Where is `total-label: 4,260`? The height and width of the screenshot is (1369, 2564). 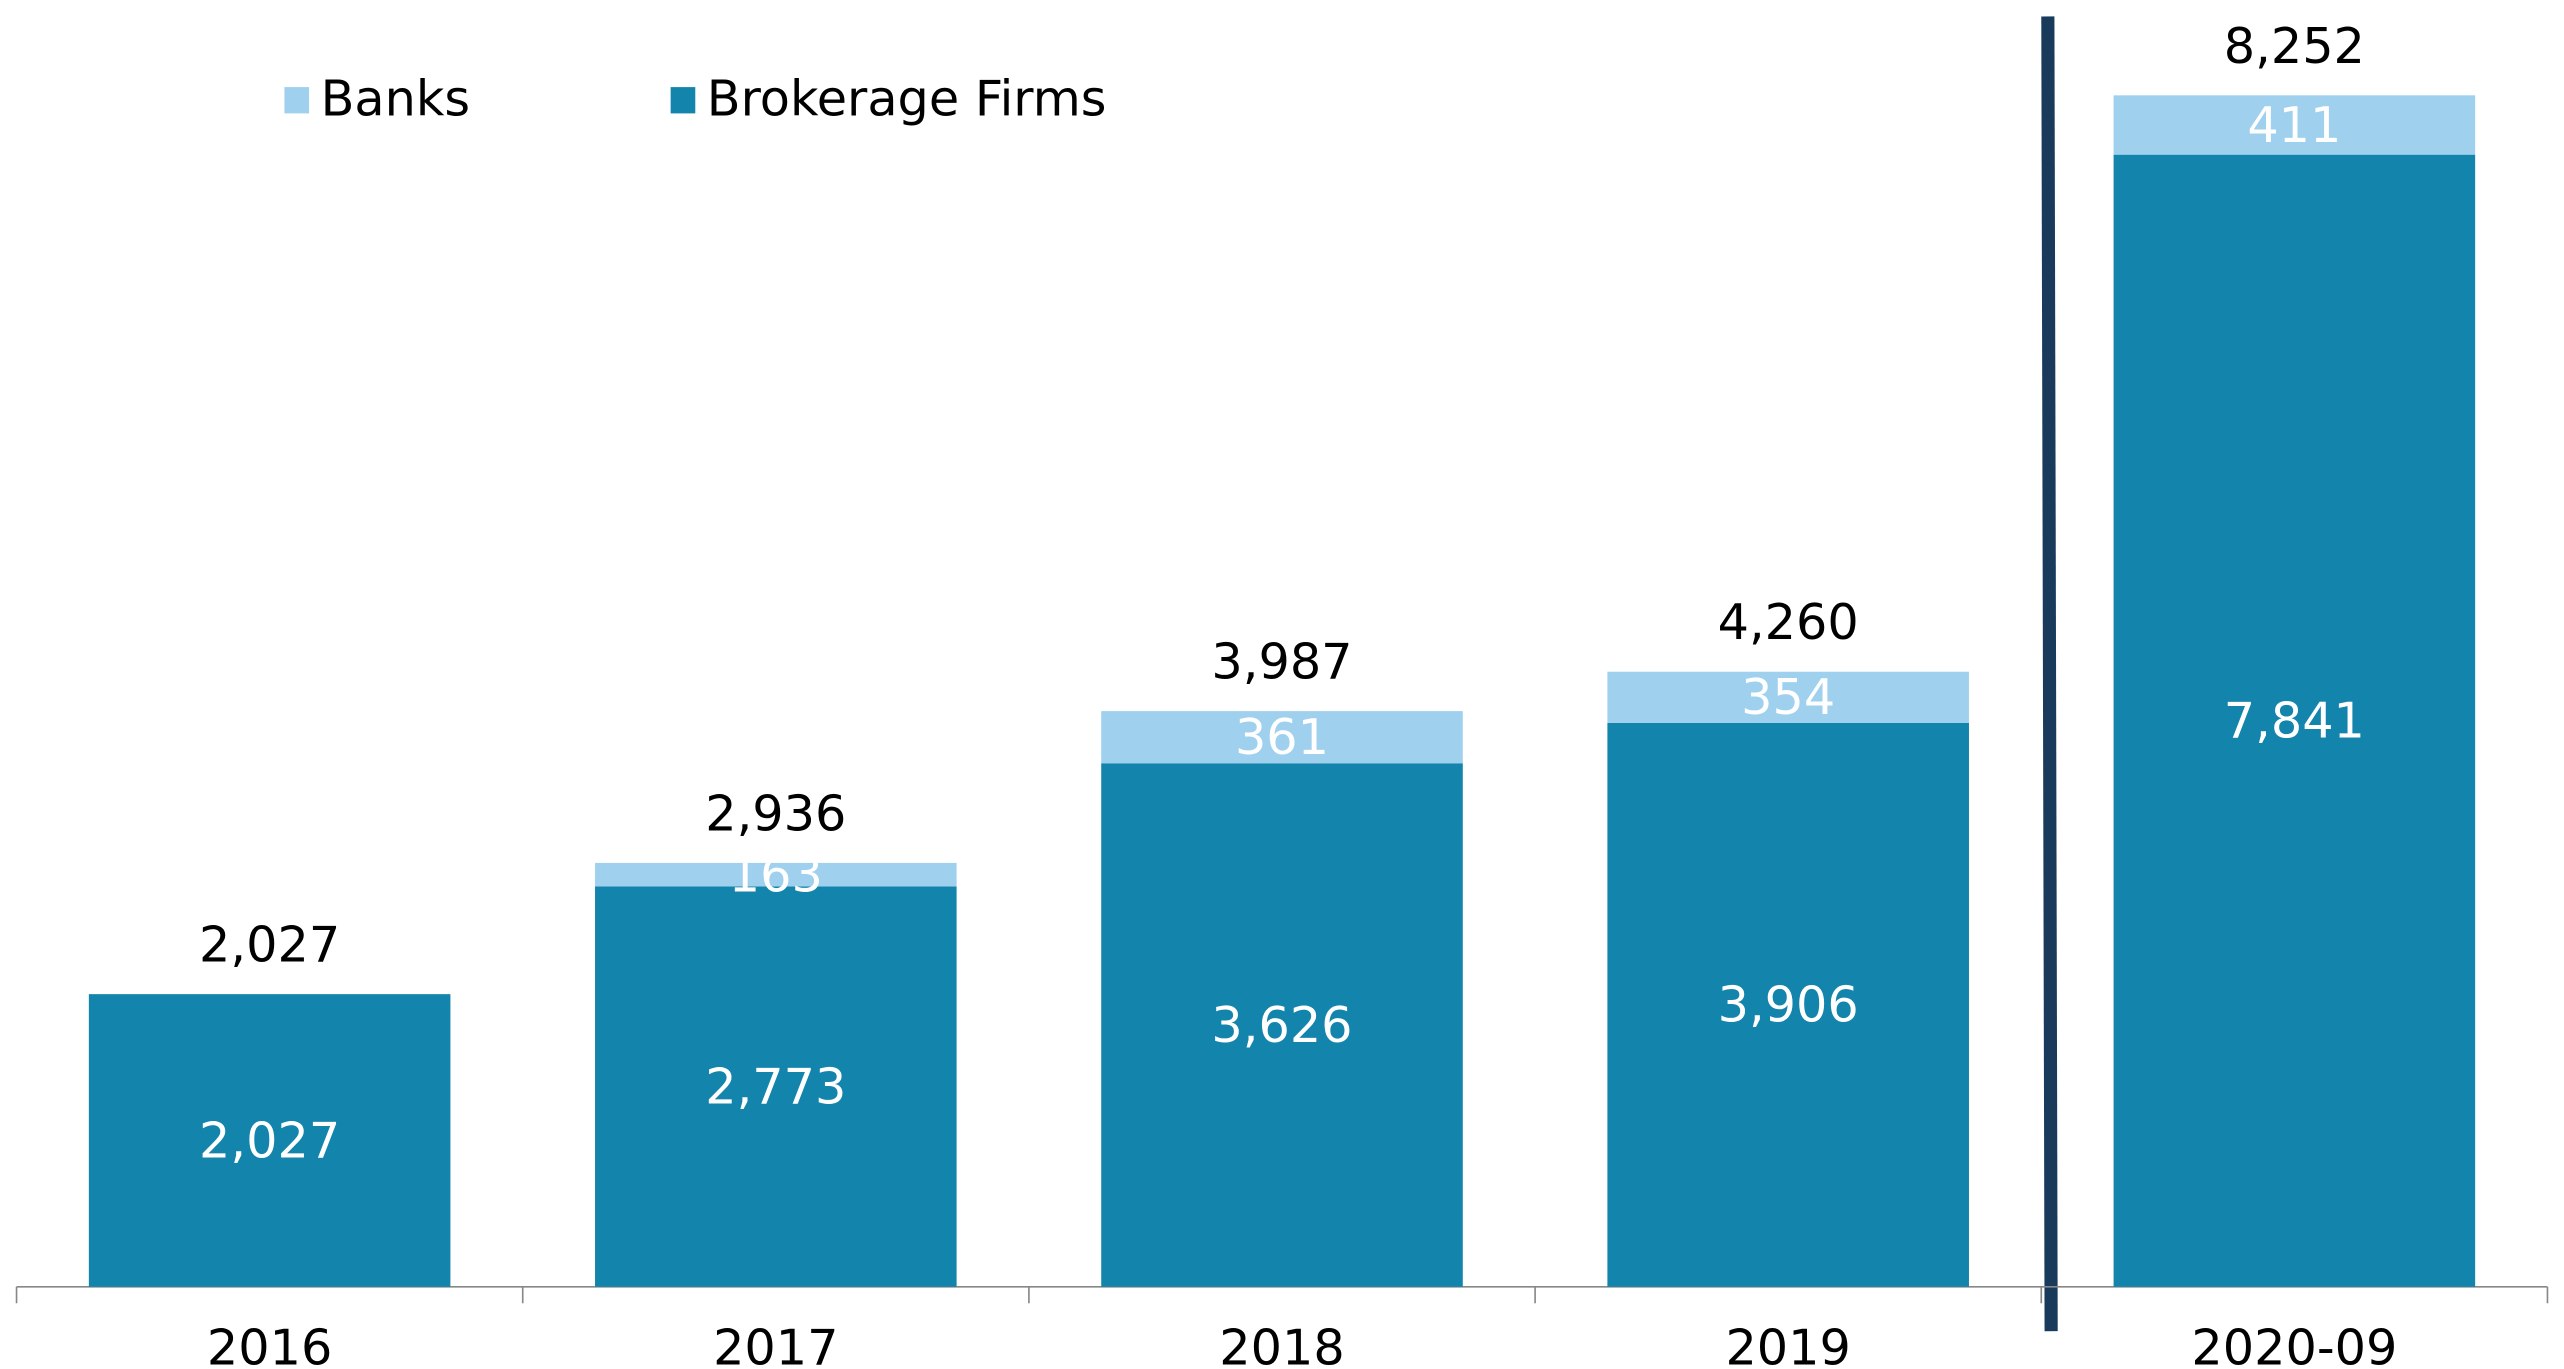
total-label: 4,260 is located at coordinates (1788, 622).